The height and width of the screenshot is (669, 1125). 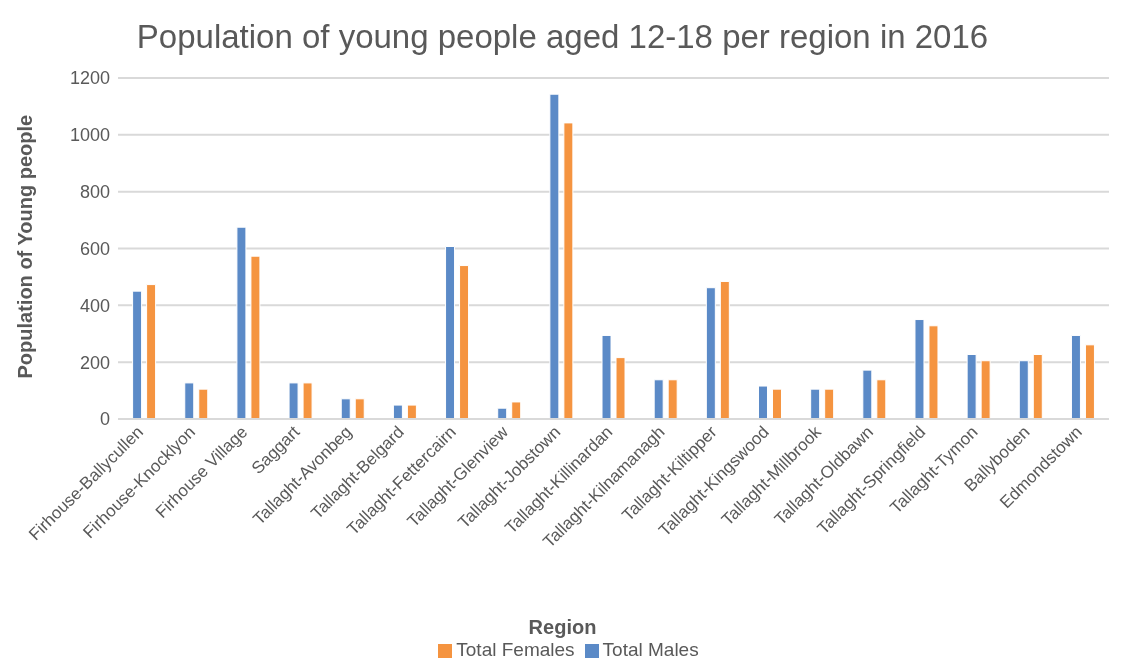 What do you see at coordinates (94, 362) in the screenshot?
I see `y-tick-label: 200` at bounding box center [94, 362].